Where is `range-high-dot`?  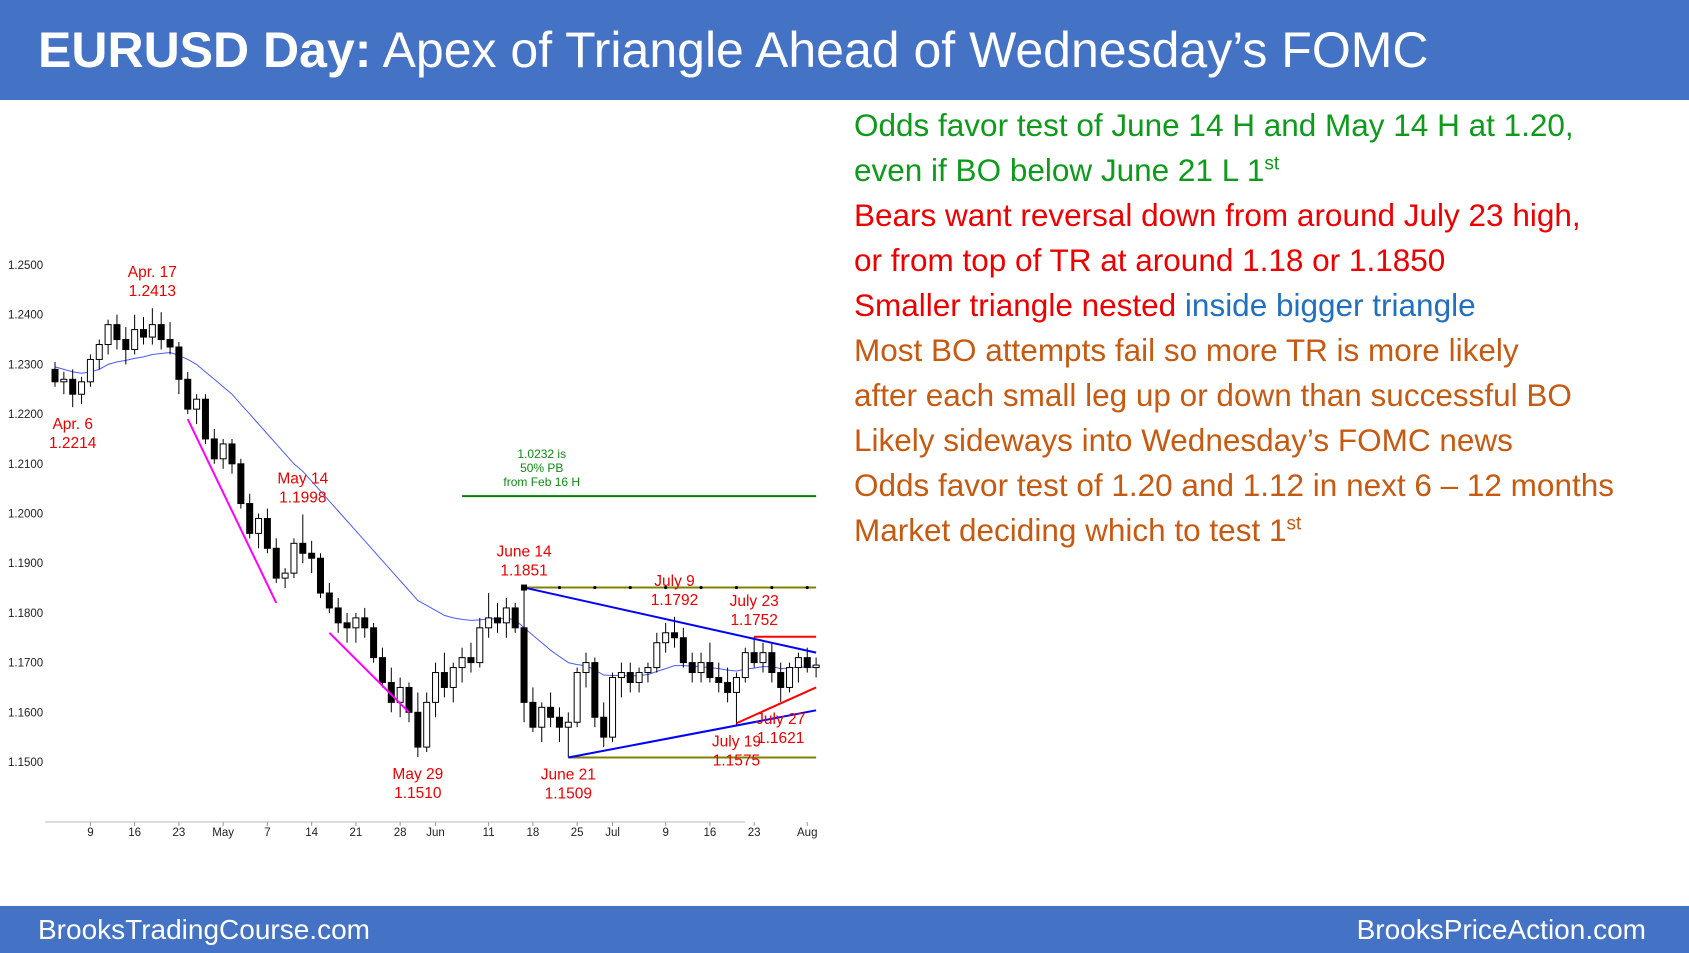 range-high-dot is located at coordinates (772, 587).